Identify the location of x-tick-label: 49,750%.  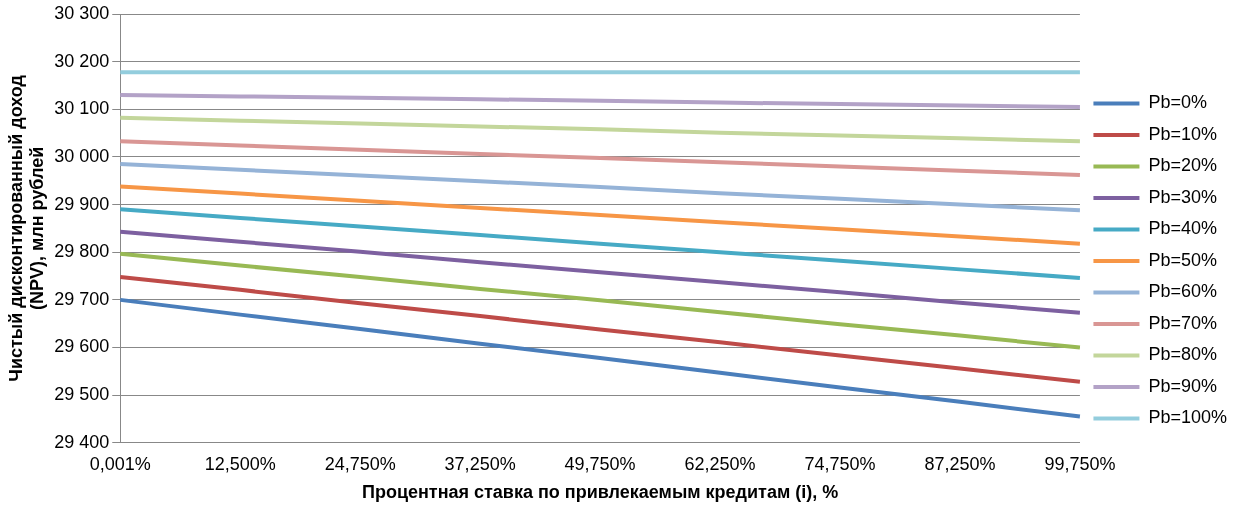
(600, 463).